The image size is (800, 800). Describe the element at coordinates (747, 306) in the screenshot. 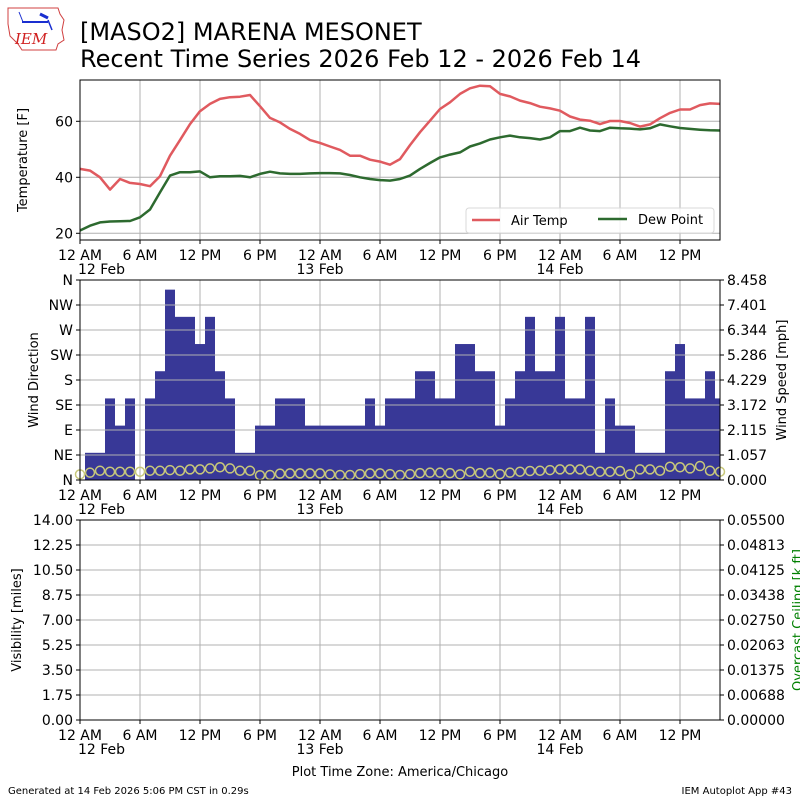

I see `y-right-tick-label: 7.401` at that location.